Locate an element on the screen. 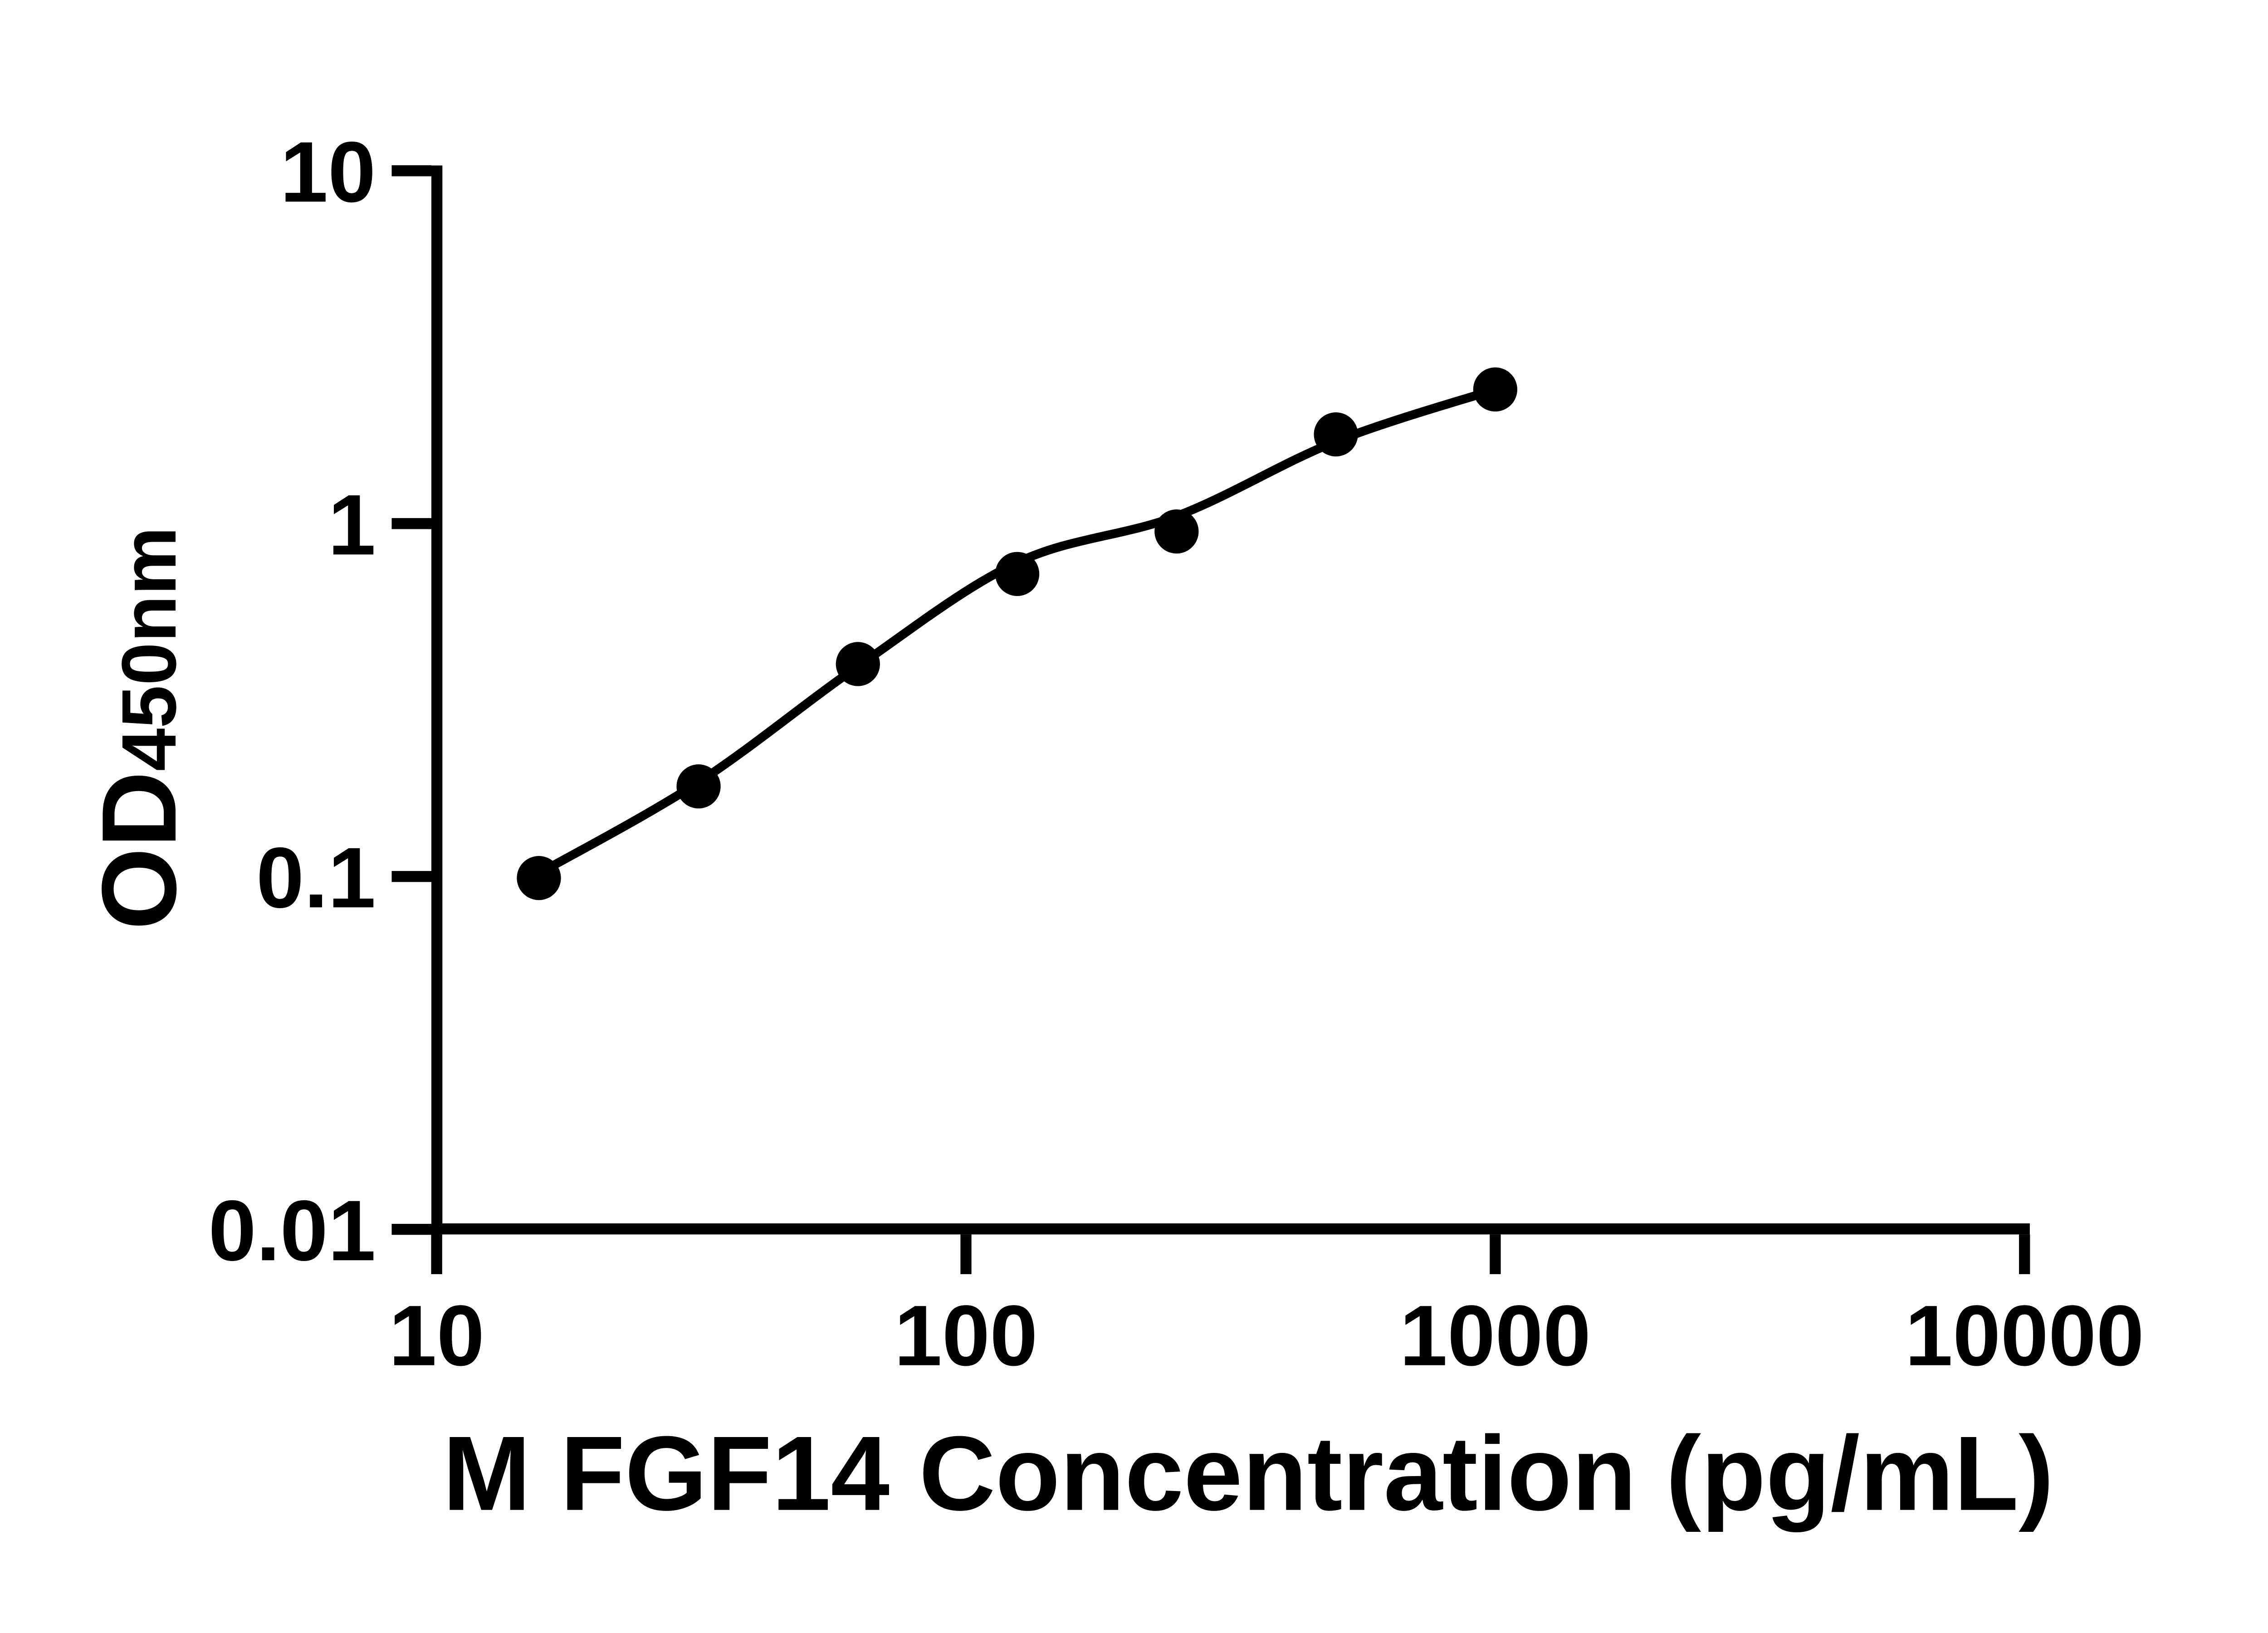 The width and height of the screenshot is (2268, 1633). x-tick-label: 100 is located at coordinates (966, 1336).